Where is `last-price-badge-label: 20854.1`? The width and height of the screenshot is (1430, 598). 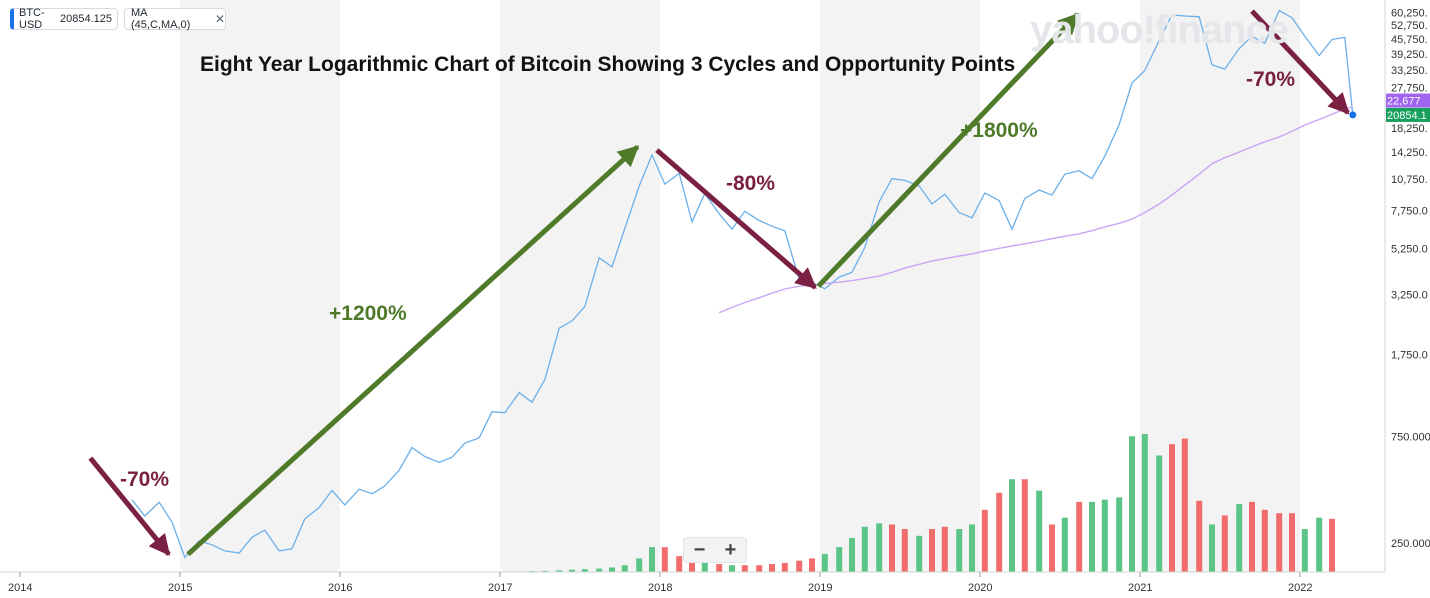
last-price-badge-label: 20854.1 is located at coordinates (1407, 116).